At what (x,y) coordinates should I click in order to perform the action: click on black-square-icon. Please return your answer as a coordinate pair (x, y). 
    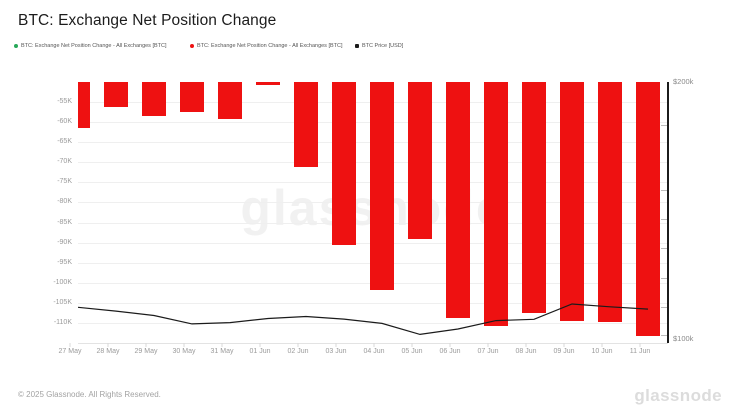
    Looking at the image, I should click on (357, 46).